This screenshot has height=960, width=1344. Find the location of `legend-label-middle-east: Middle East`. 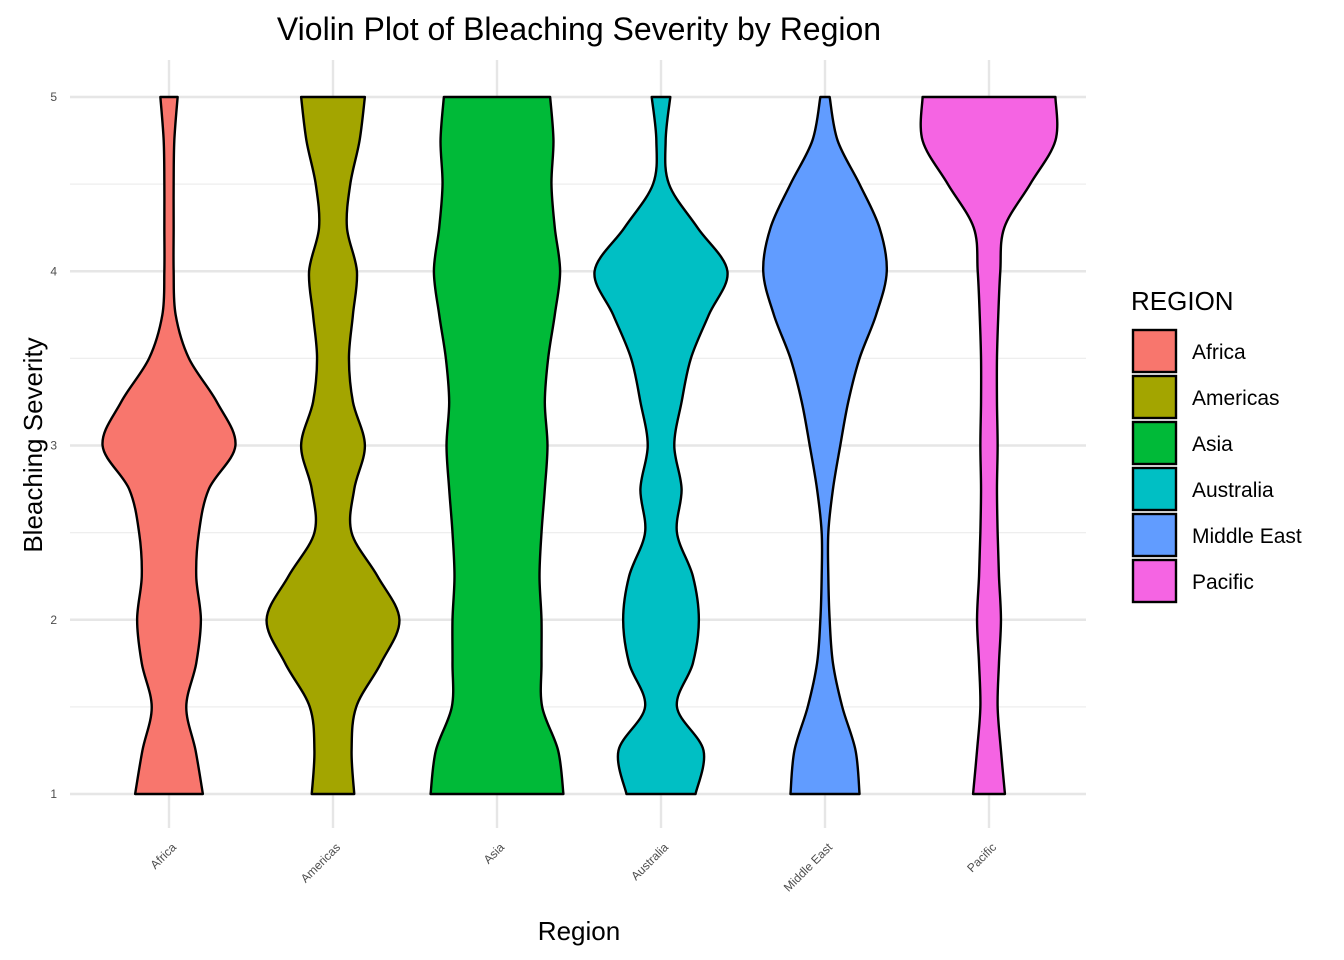

legend-label-middle-east: Middle East is located at coordinates (1247, 536).